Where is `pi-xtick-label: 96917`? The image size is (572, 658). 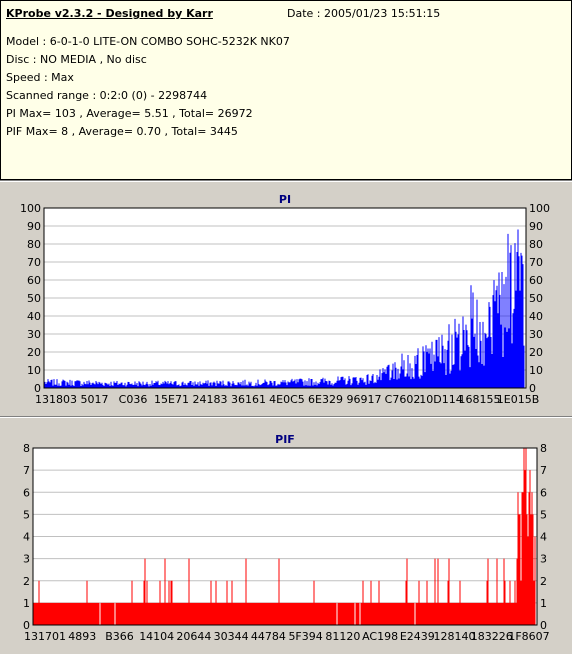 pi-xtick-label: 96917 is located at coordinates (364, 399).